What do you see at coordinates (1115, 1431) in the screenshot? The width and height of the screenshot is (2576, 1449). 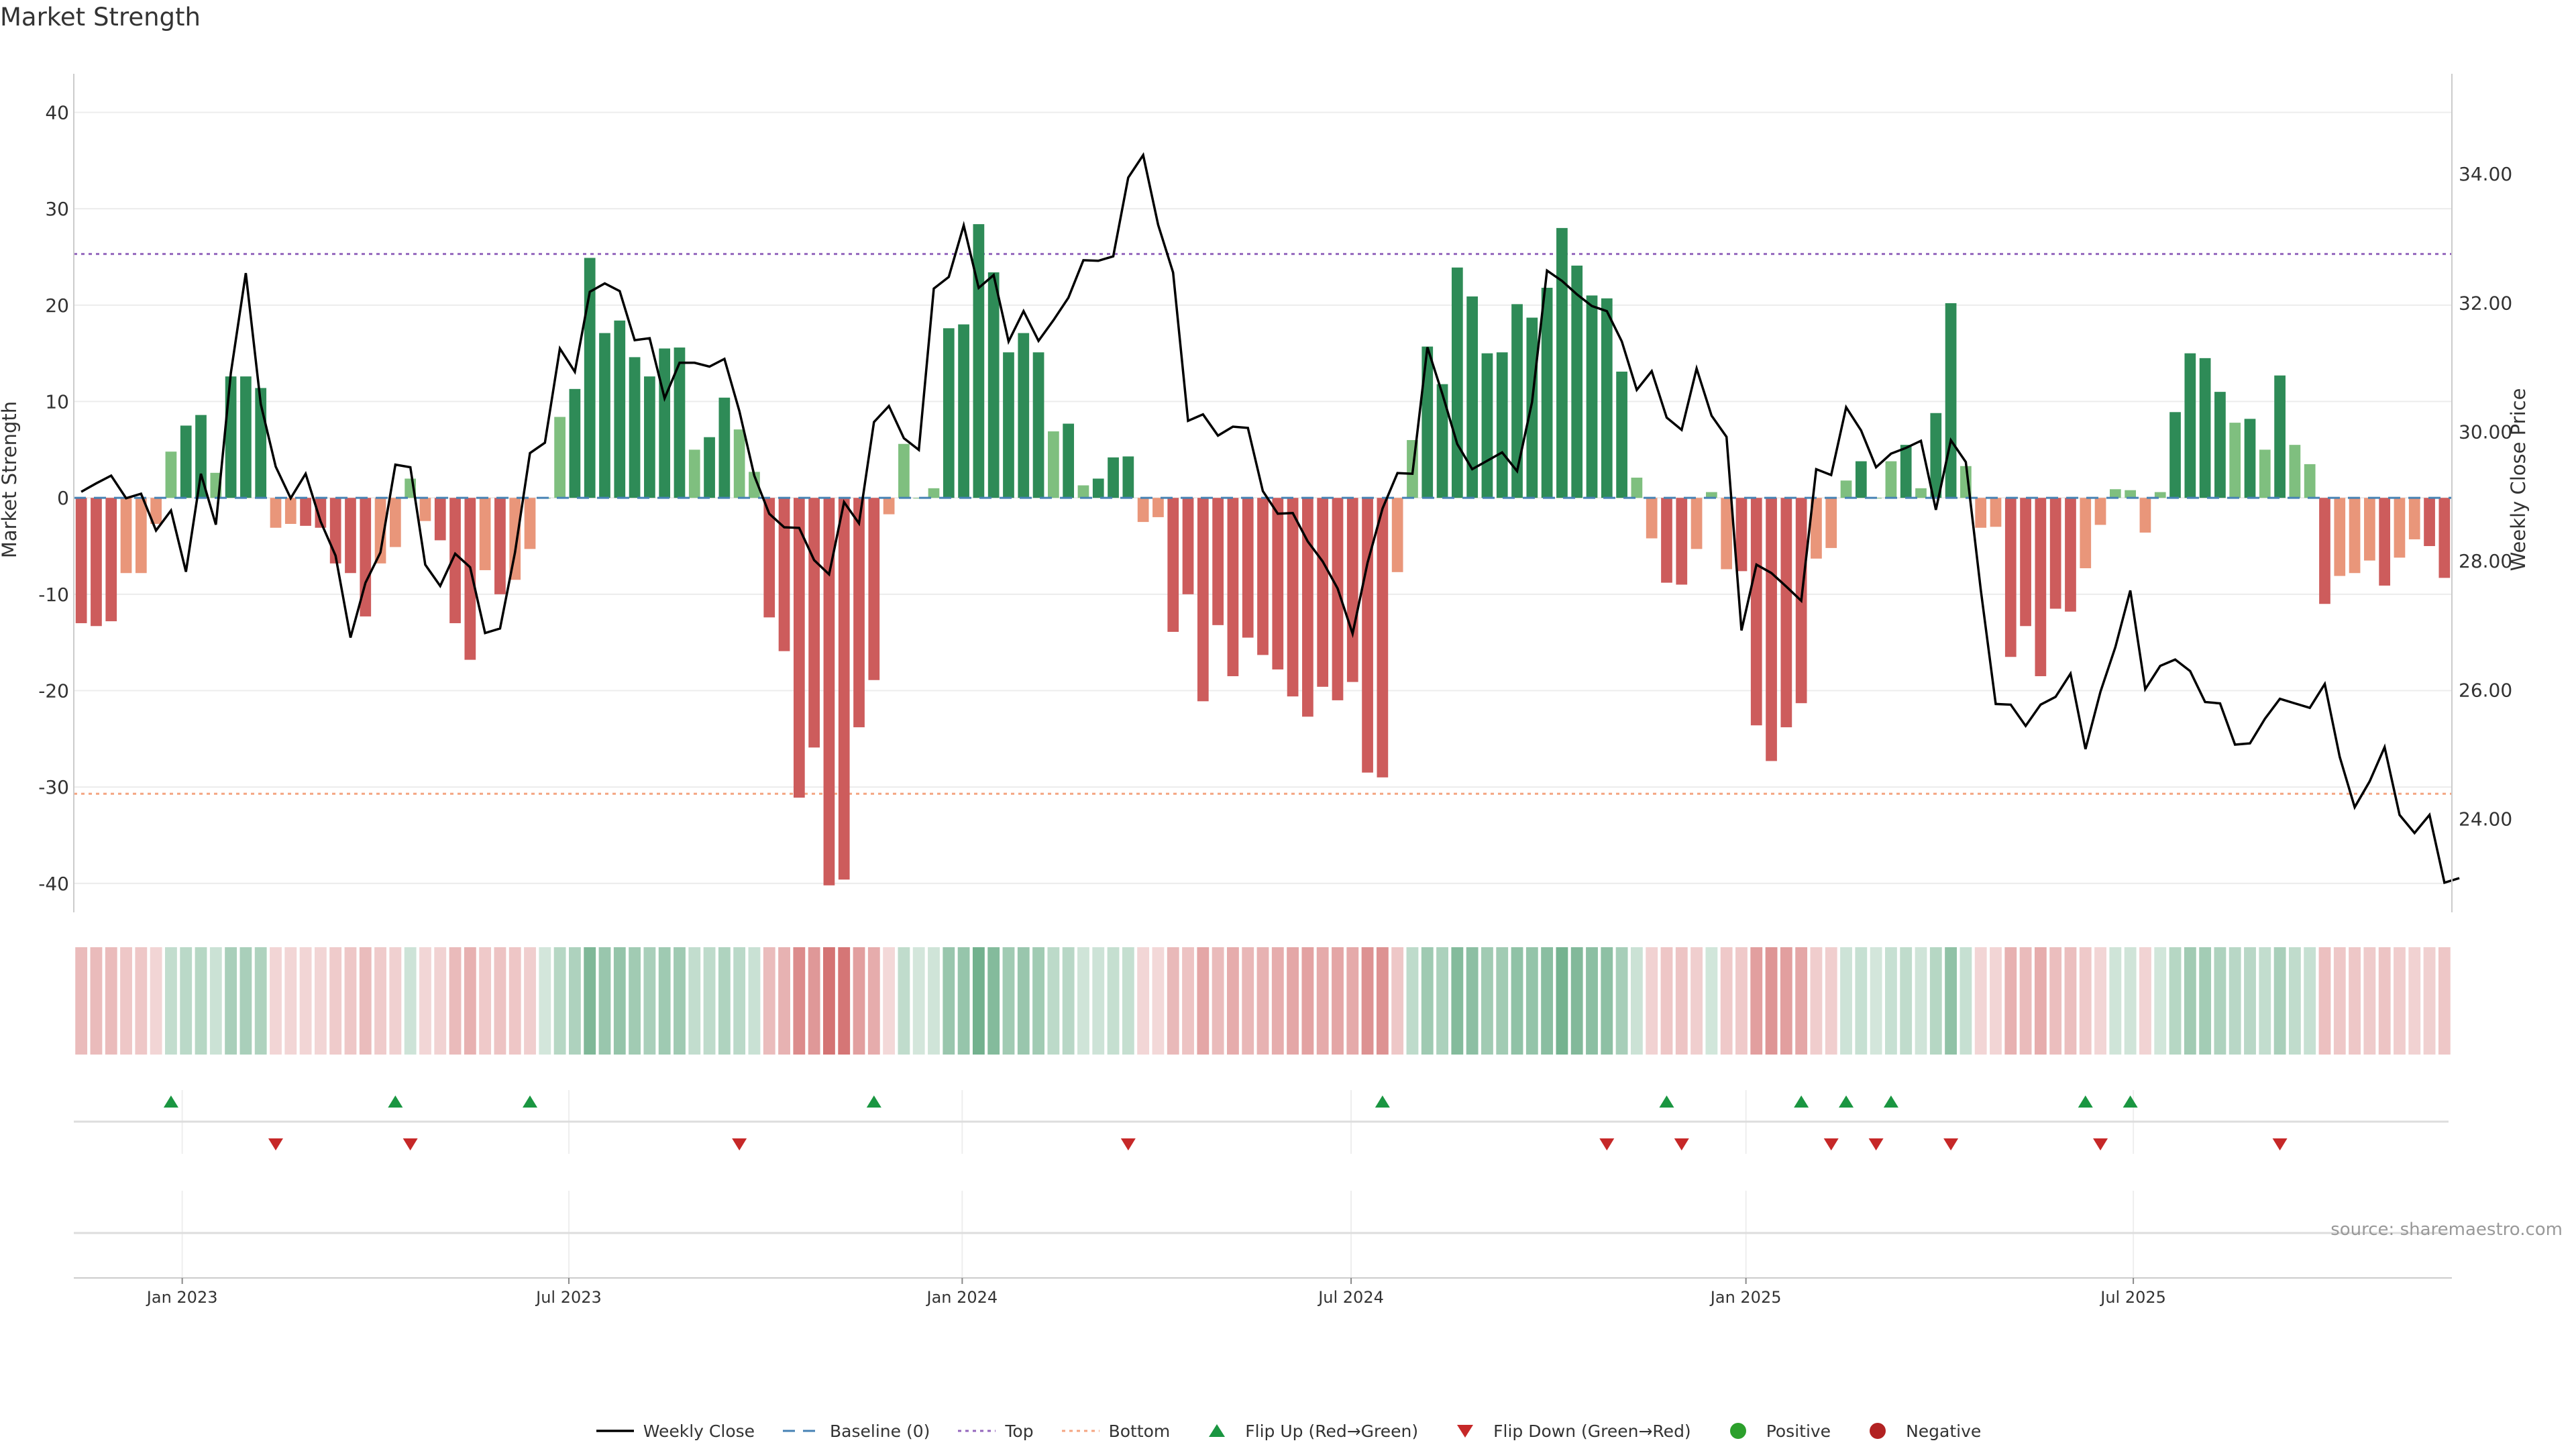 I see `legend-item-bottom: Bottom` at bounding box center [1115, 1431].